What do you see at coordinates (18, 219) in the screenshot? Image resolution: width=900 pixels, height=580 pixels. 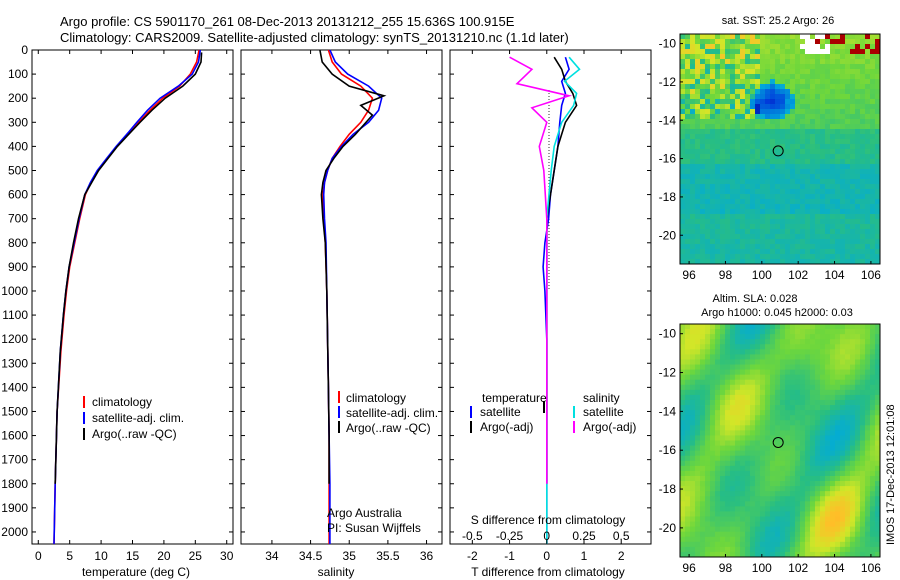 I see `y-tick-label: 700` at bounding box center [18, 219].